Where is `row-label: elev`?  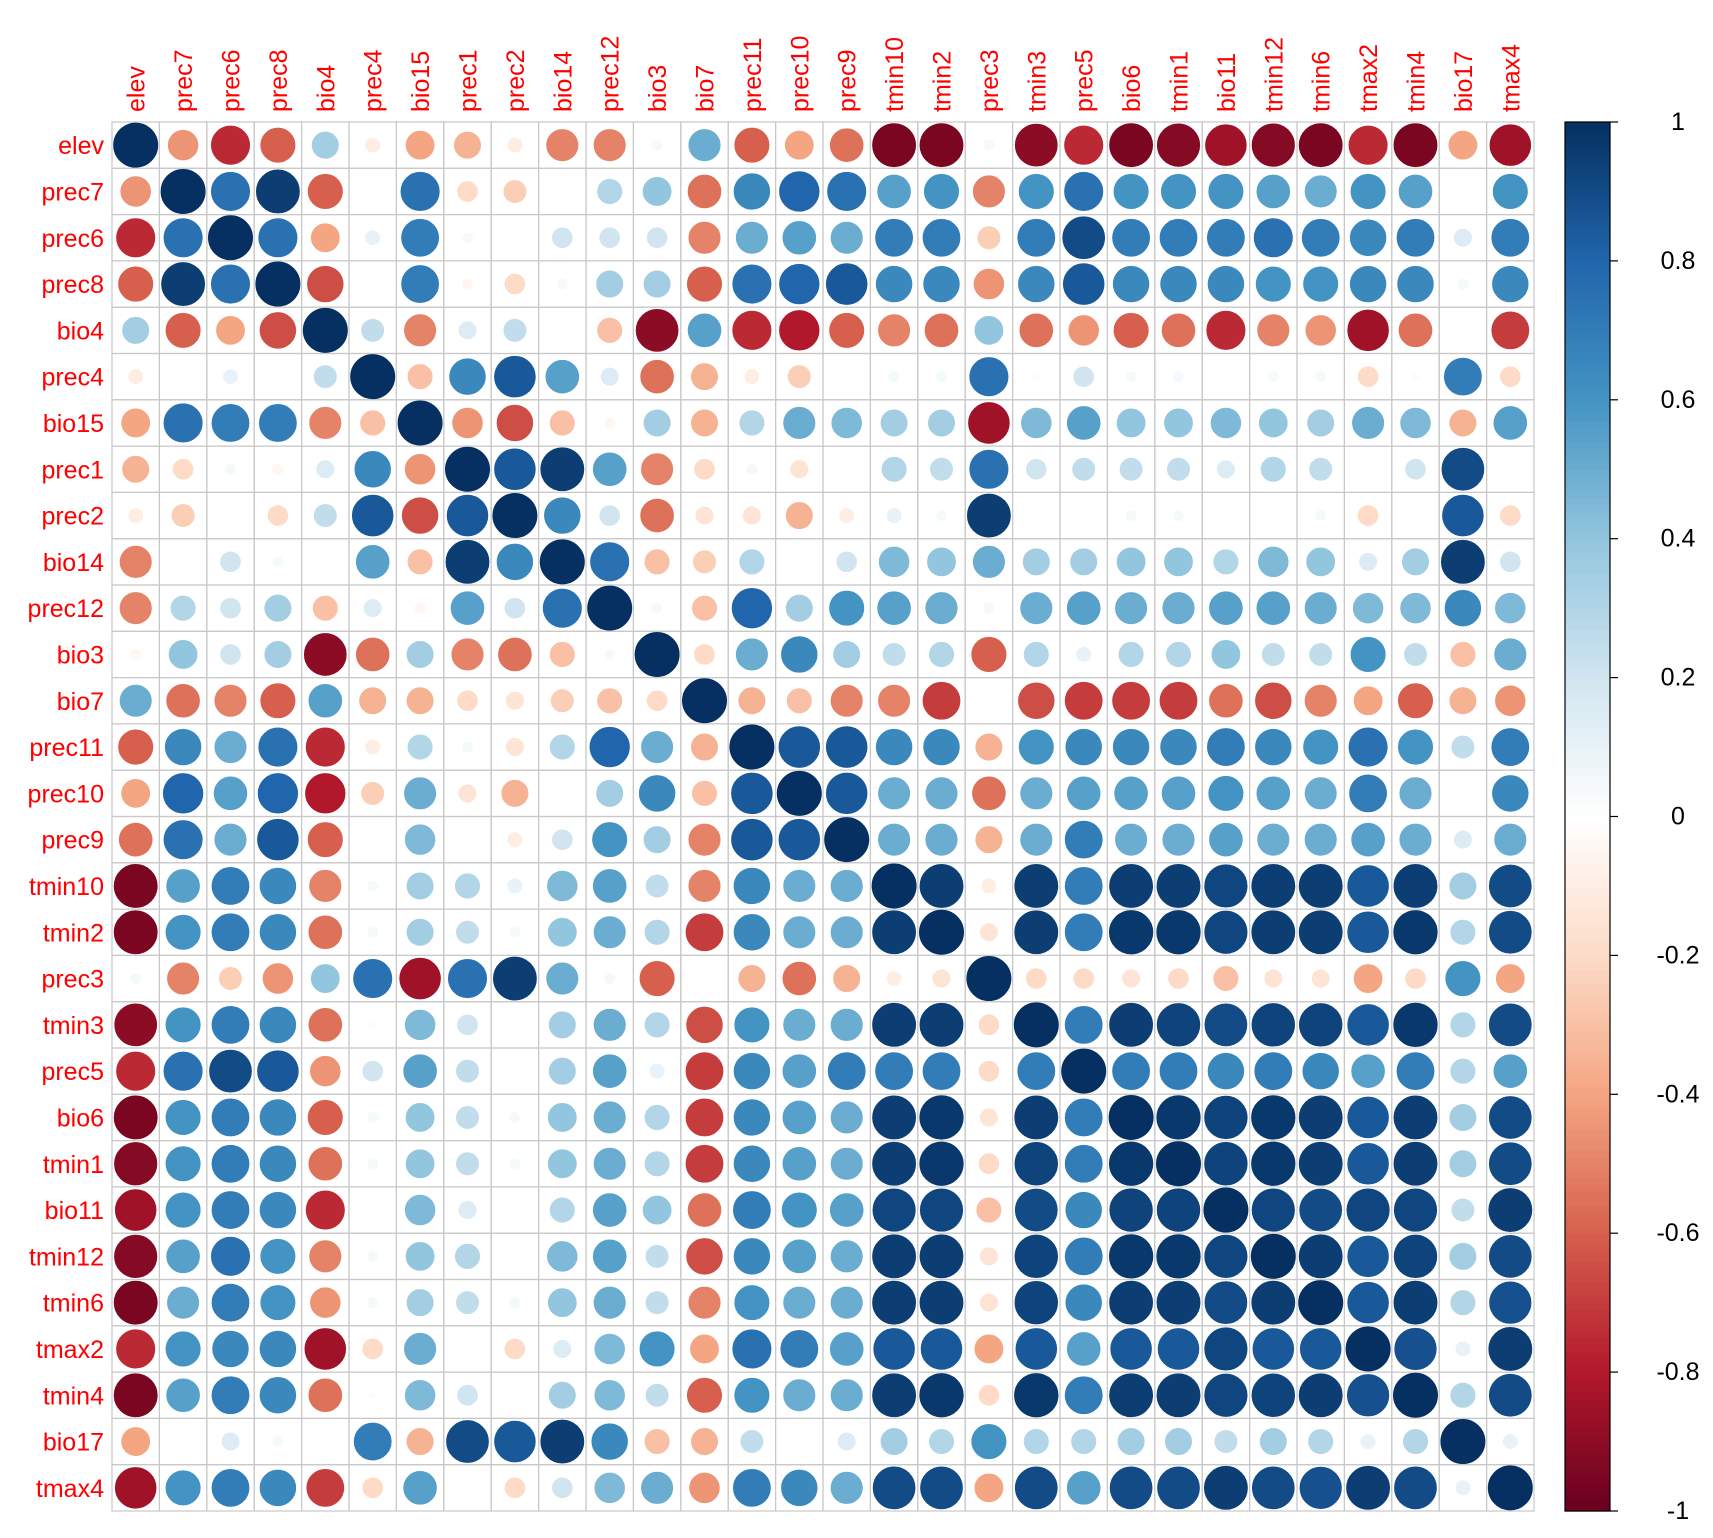 row-label: elev is located at coordinates (81, 146).